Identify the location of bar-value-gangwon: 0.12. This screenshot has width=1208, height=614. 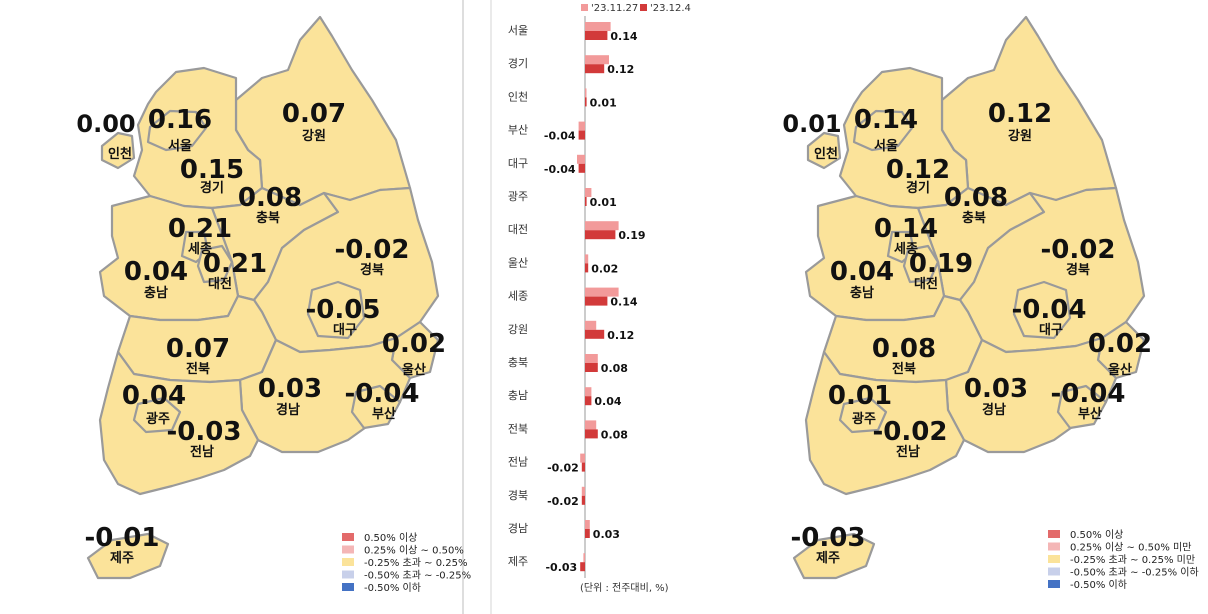
(620, 335).